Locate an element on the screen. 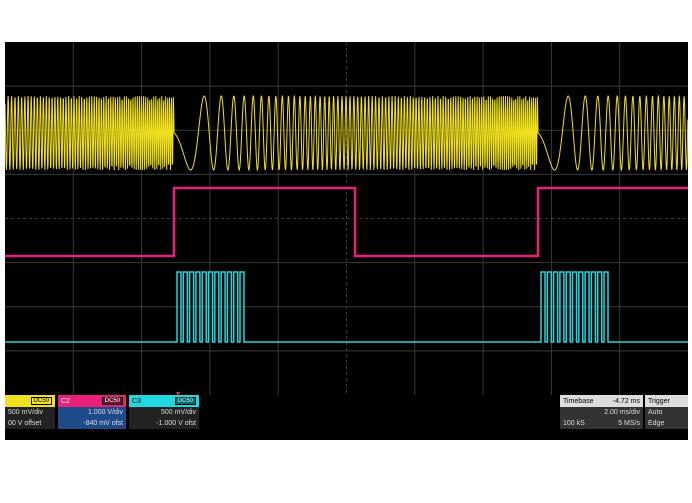  trigger-label: Trigger is located at coordinates (659, 401).